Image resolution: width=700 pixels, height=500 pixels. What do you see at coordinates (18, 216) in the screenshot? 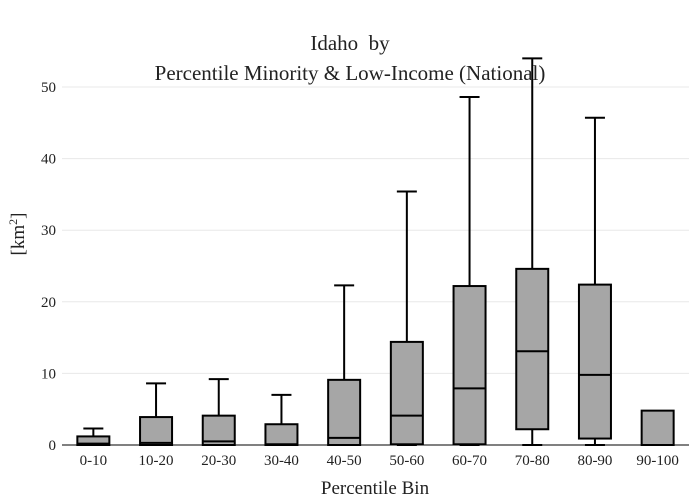
I see `y-axis-title-suffix: ]` at bounding box center [18, 216].